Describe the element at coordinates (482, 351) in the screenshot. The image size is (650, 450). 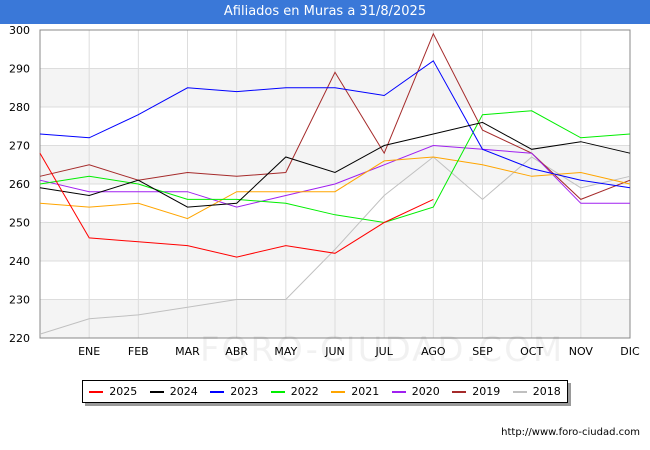
I see `x-tick-label: SEP` at that location.